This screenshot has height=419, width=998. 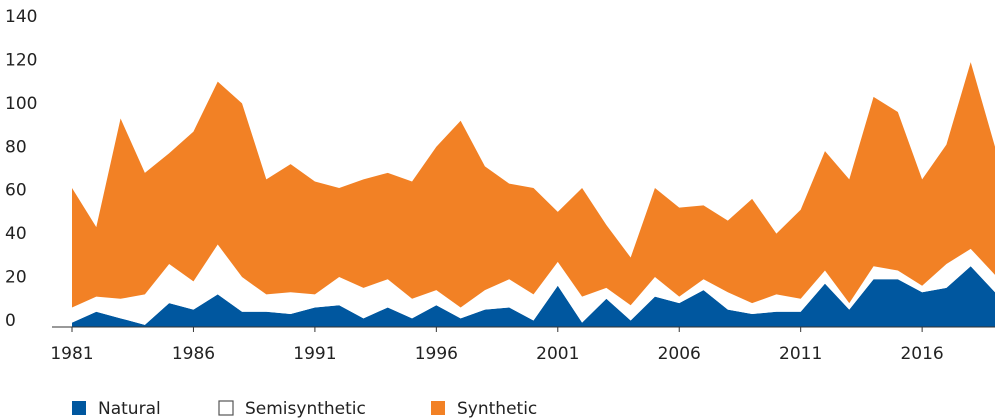 What do you see at coordinates (71, 354) in the screenshot?
I see `x-tick-label: 1981` at bounding box center [71, 354].